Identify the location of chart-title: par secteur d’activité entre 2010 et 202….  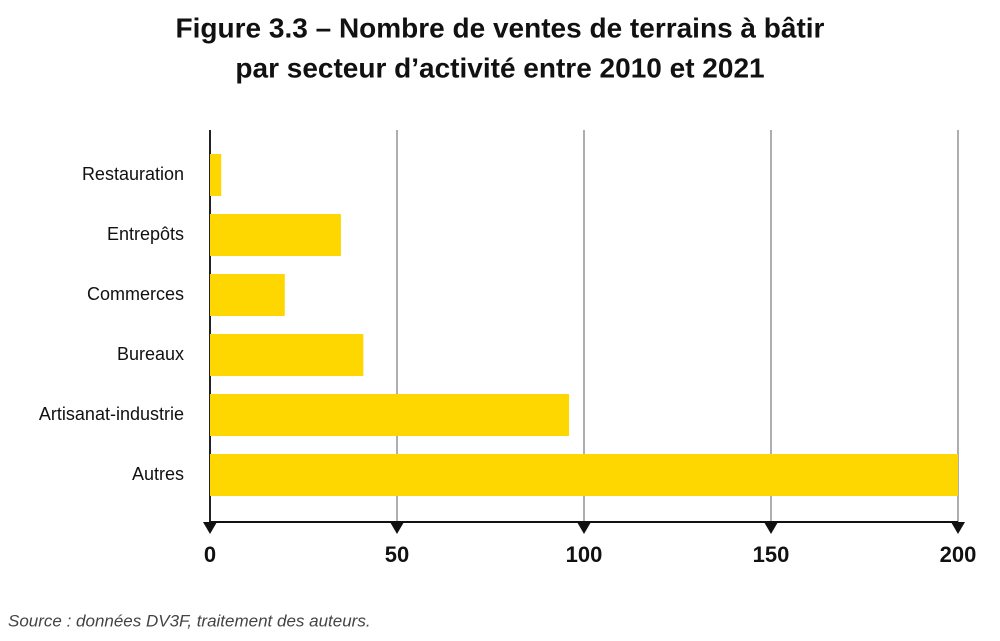
(499, 67).